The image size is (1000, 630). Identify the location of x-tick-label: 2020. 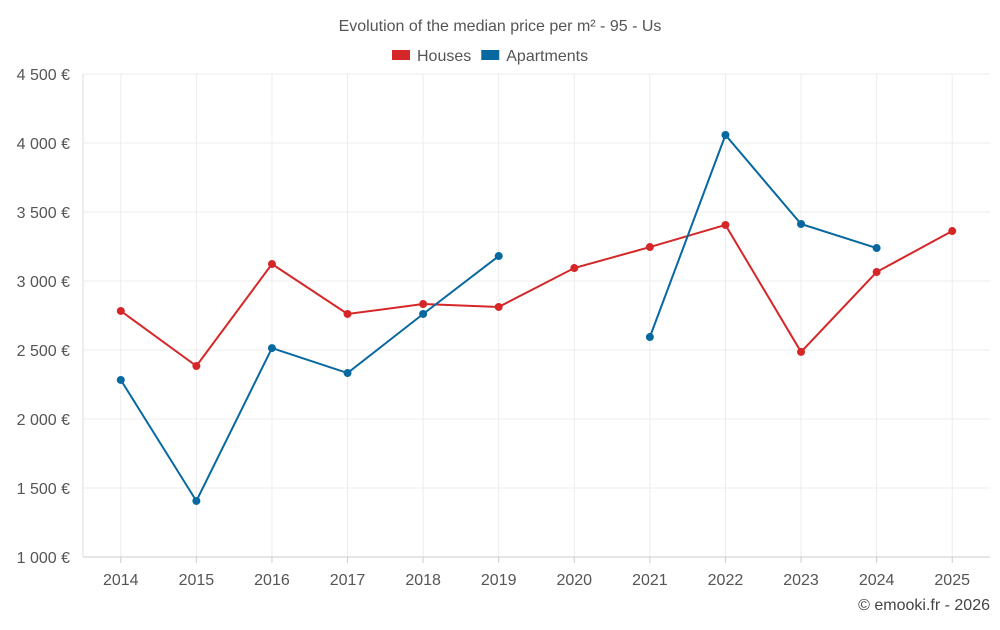
(574, 580).